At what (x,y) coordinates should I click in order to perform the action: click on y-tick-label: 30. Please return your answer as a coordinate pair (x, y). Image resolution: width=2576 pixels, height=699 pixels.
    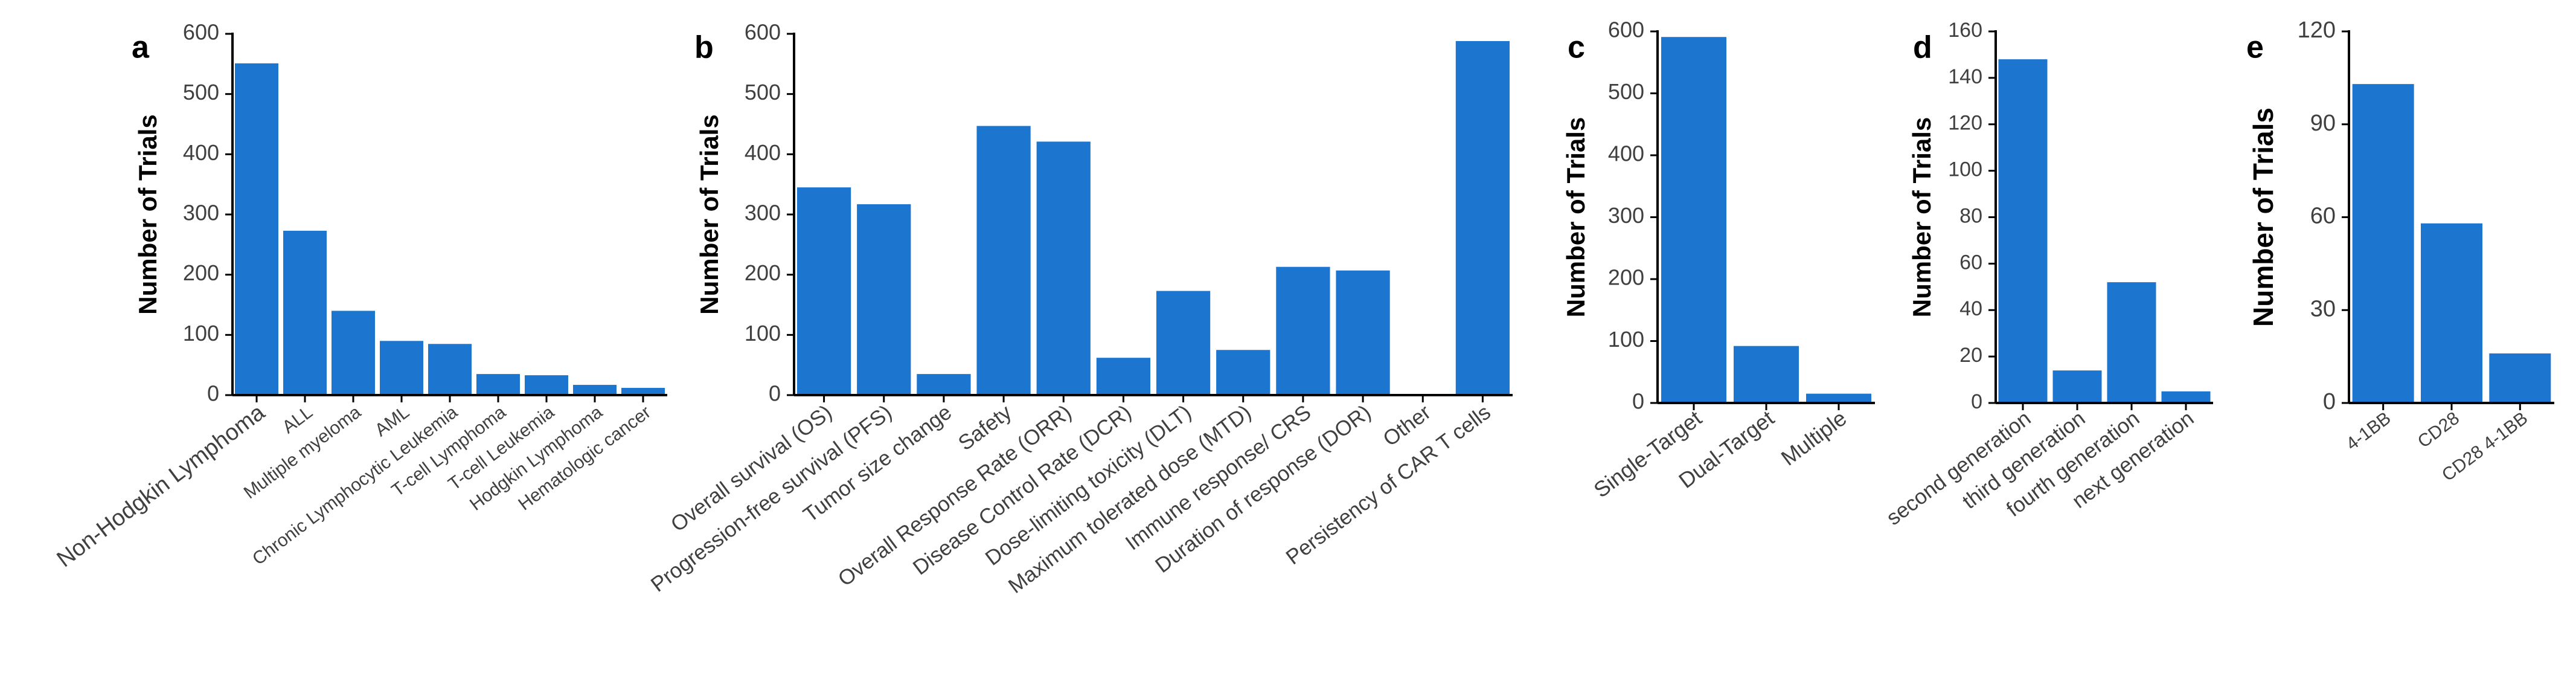
    Looking at the image, I should click on (2323, 308).